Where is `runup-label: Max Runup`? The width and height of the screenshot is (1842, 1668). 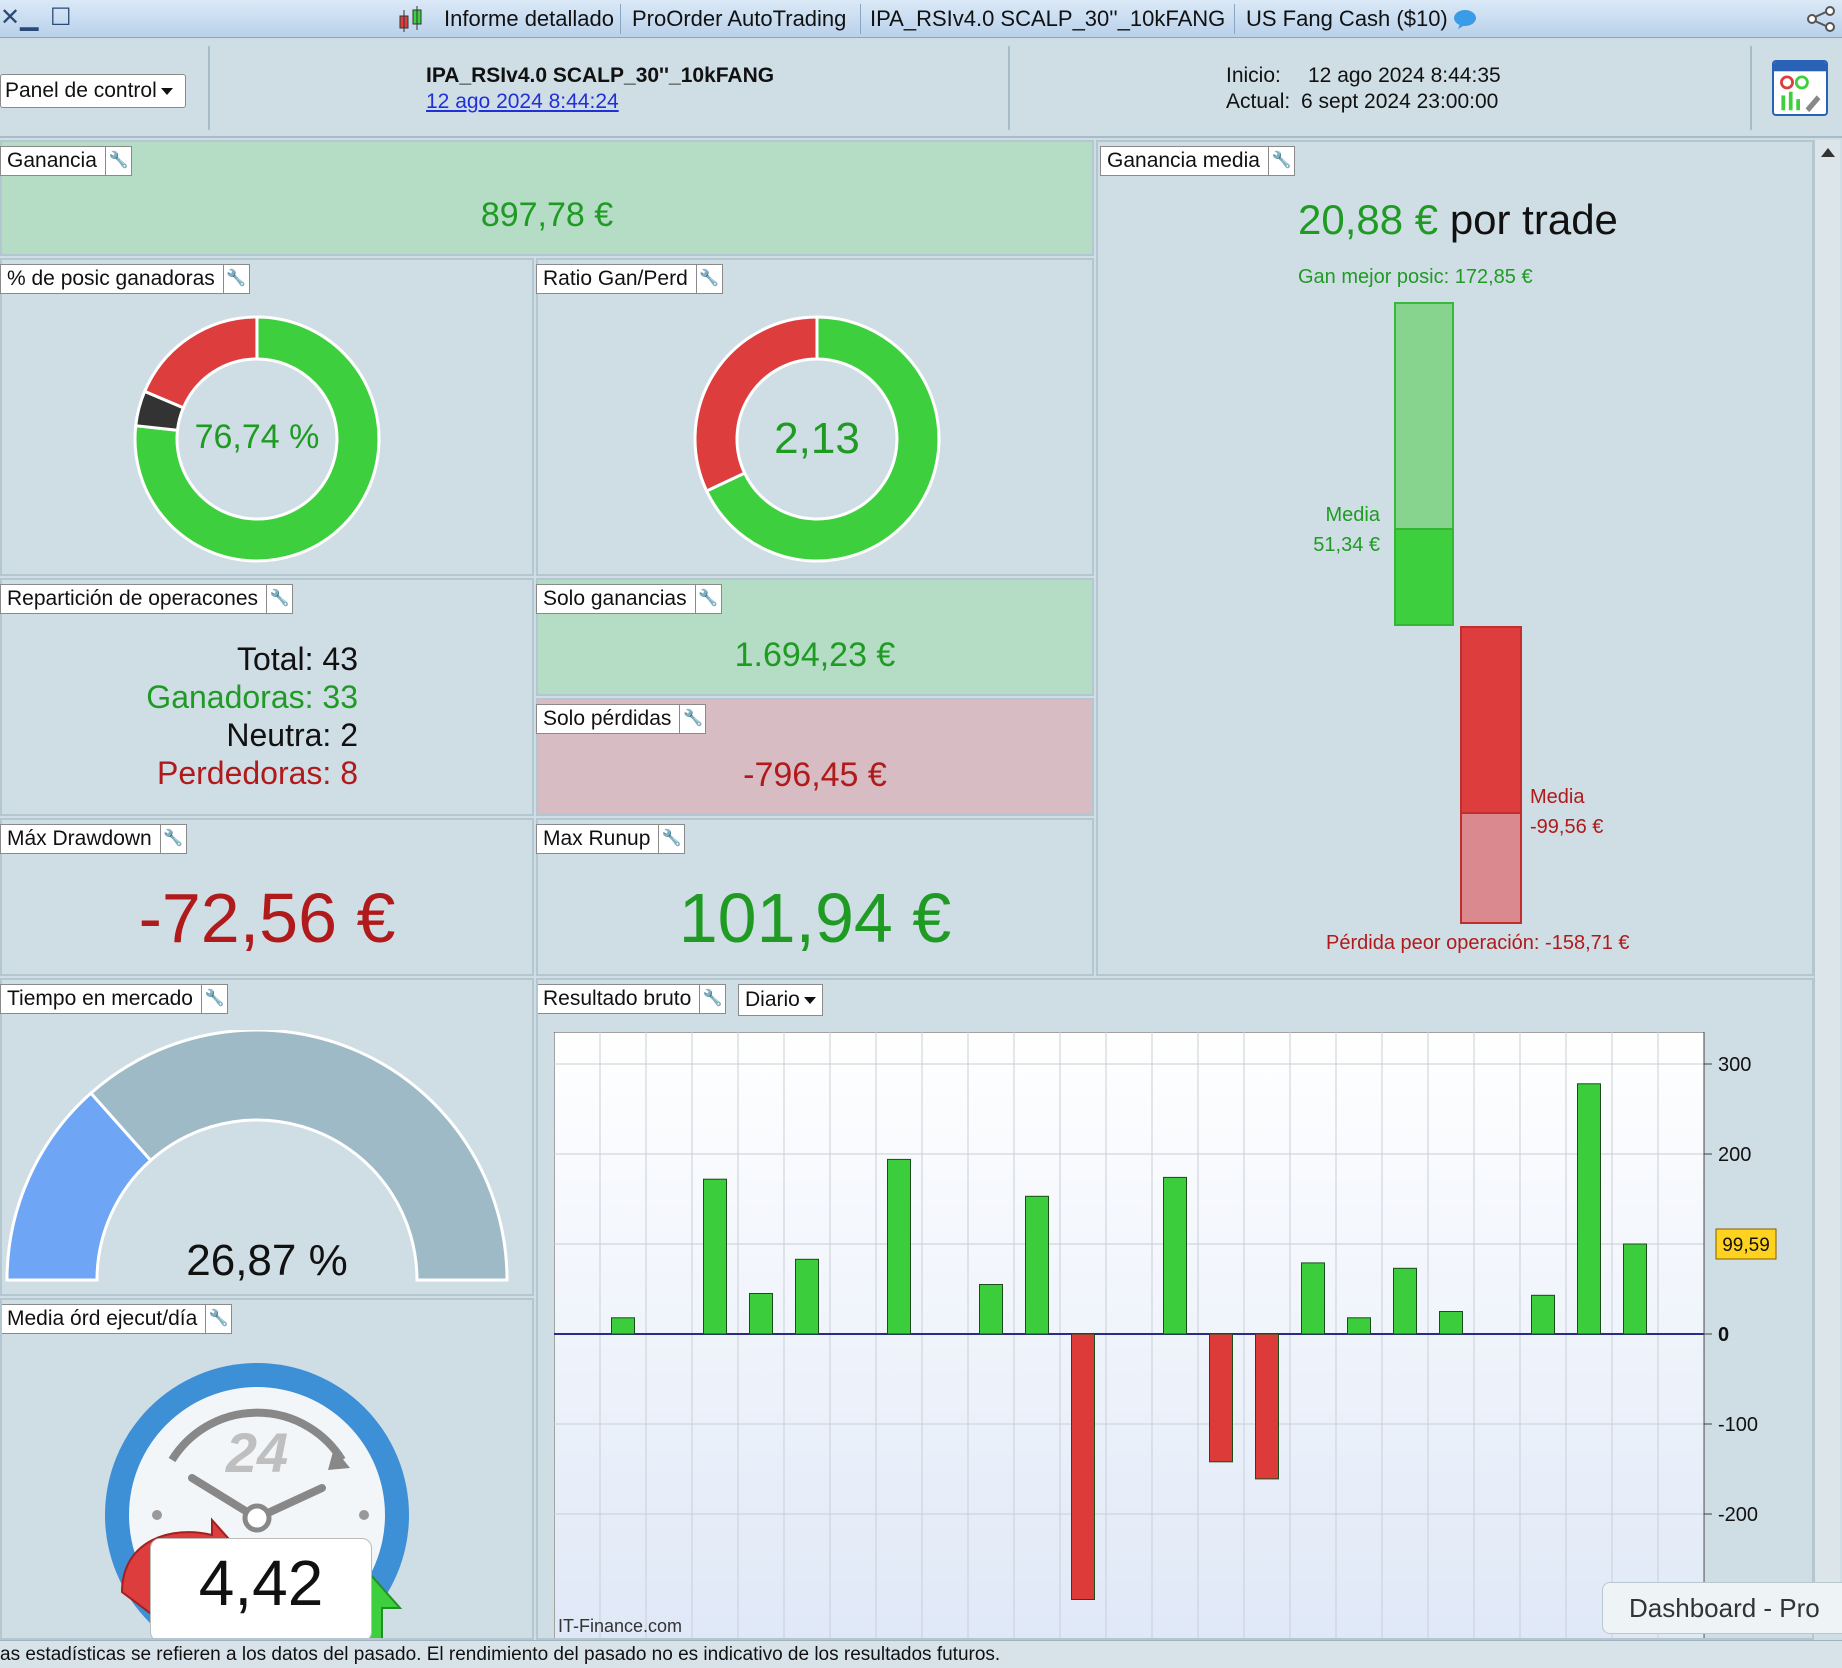 runup-label: Max Runup is located at coordinates (597, 838).